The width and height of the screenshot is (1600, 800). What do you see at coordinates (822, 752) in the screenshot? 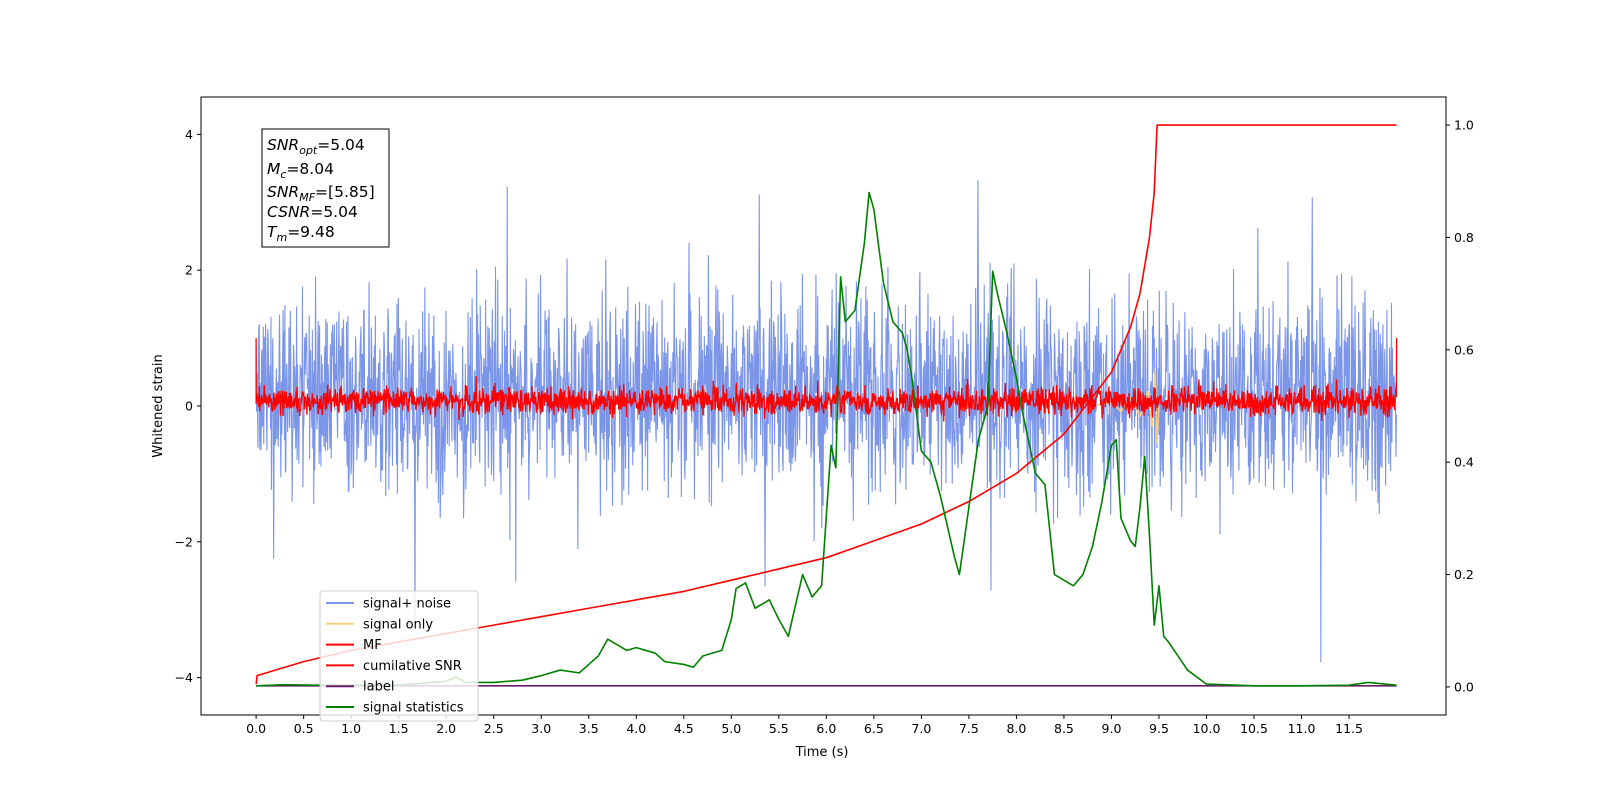
I see `x-axis-label: Time (s)` at bounding box center [822, 752].